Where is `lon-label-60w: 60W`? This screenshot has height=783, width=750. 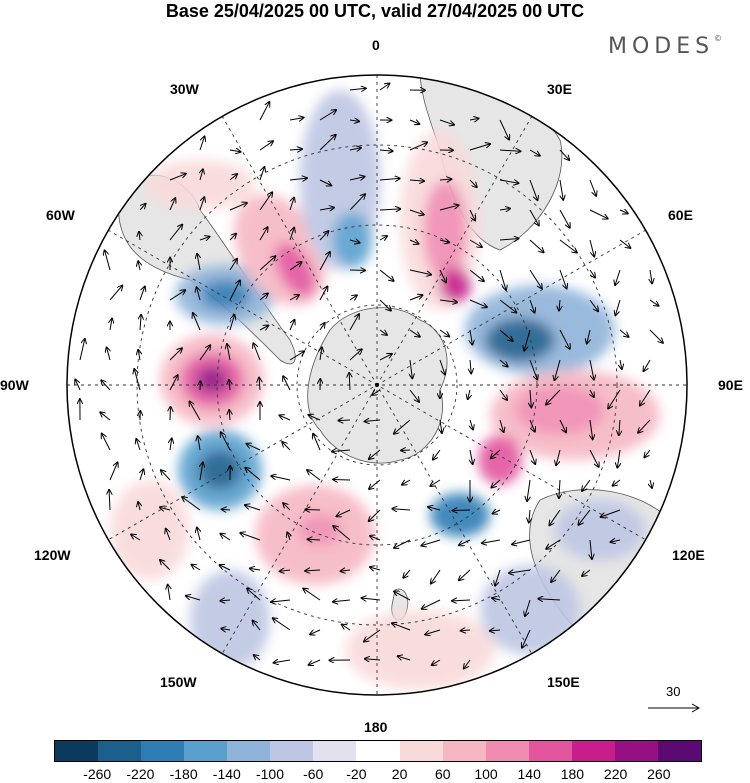 lon-label-60w: 60W is located at coordinates (60, 215).